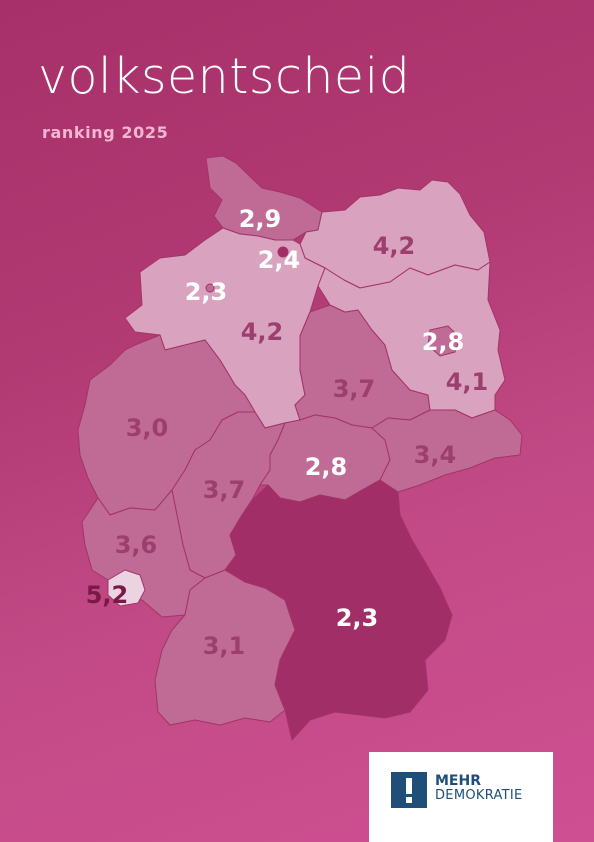 The width and height of the screenshot is (594, 842). Describe the element at coordinates (136, 545) in the screenshot. I see `region-rheinland-pfalz-value: 3,6` at that location.